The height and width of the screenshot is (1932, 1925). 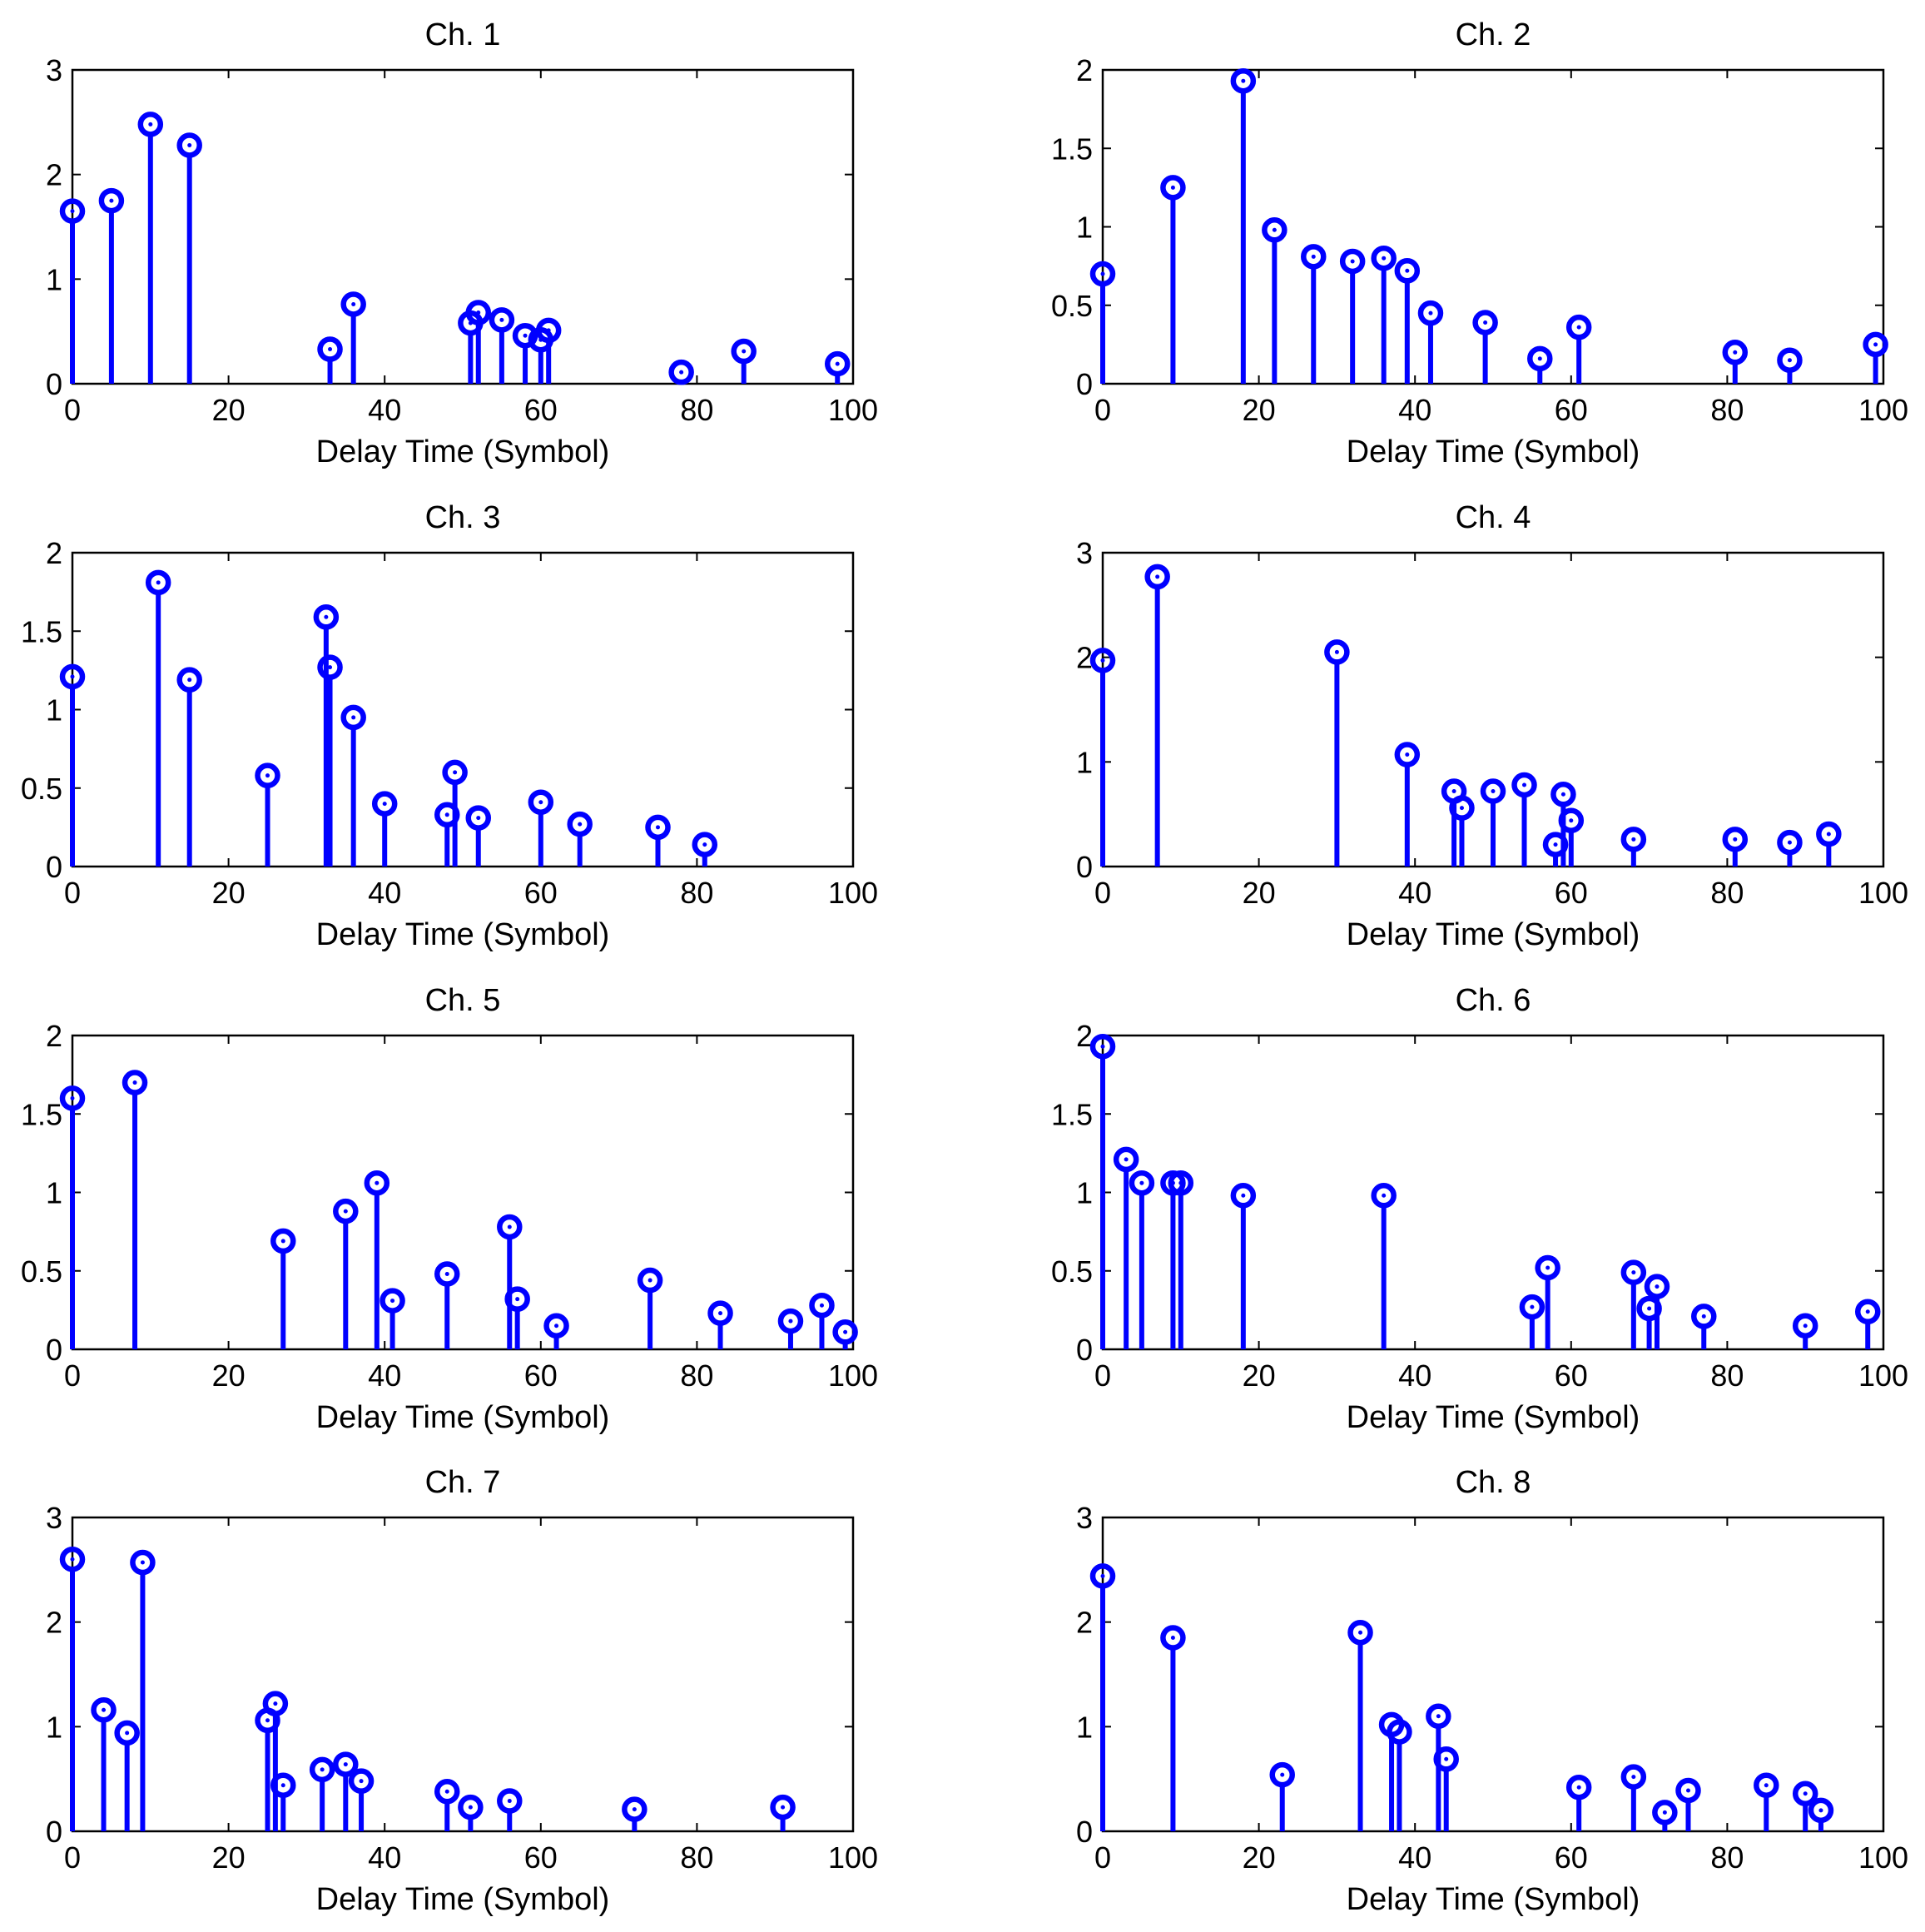 I want to click on subplot-title: Ch. 8, so click(x=1493, y=1482).